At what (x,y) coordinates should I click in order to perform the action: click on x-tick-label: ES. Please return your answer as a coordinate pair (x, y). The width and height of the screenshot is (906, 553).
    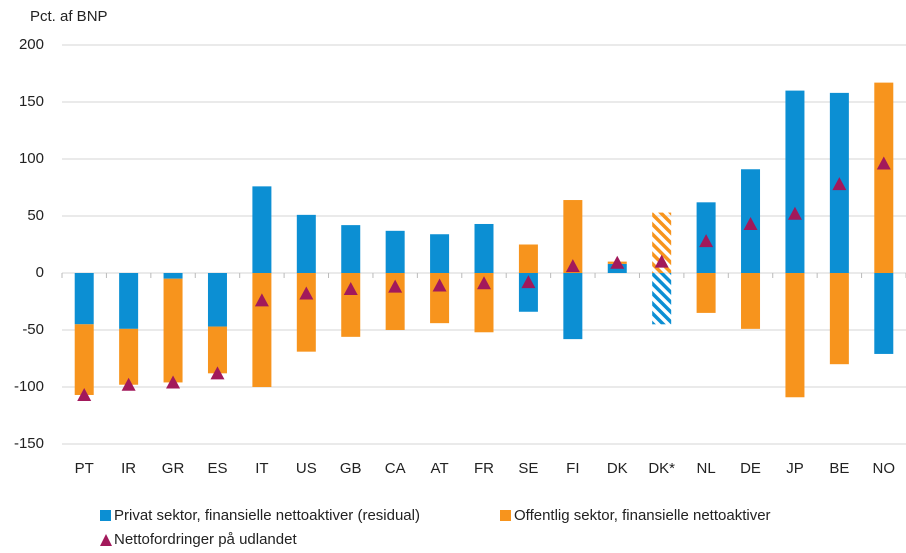
    Looking at the image, I should click on (217, 468).